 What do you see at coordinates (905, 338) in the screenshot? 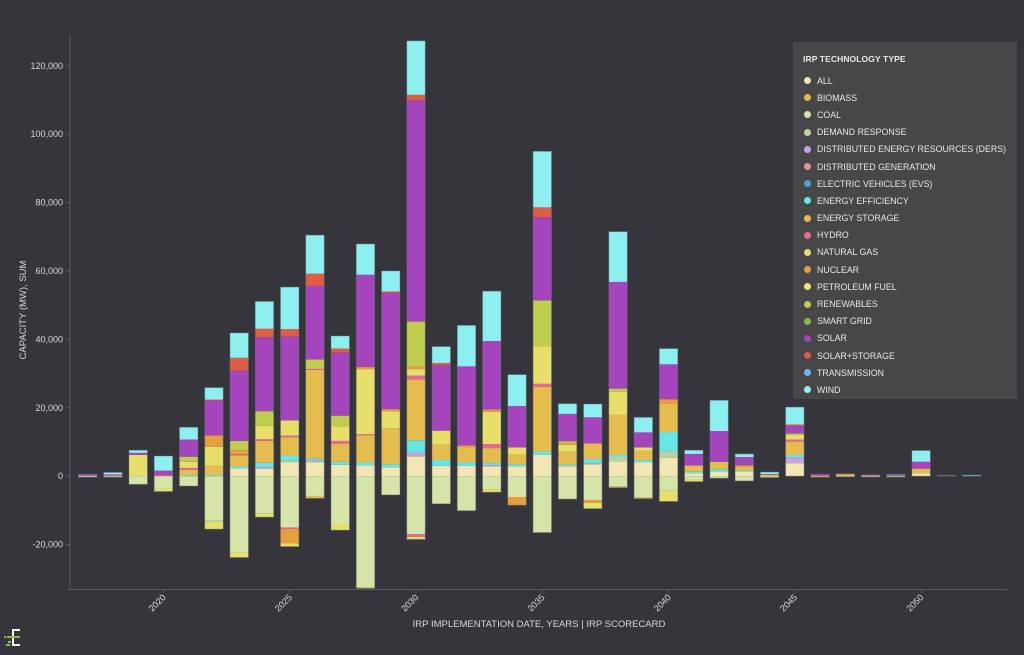
I see `legend-item-solar: SOLAR` at bounding box center [905, 338].